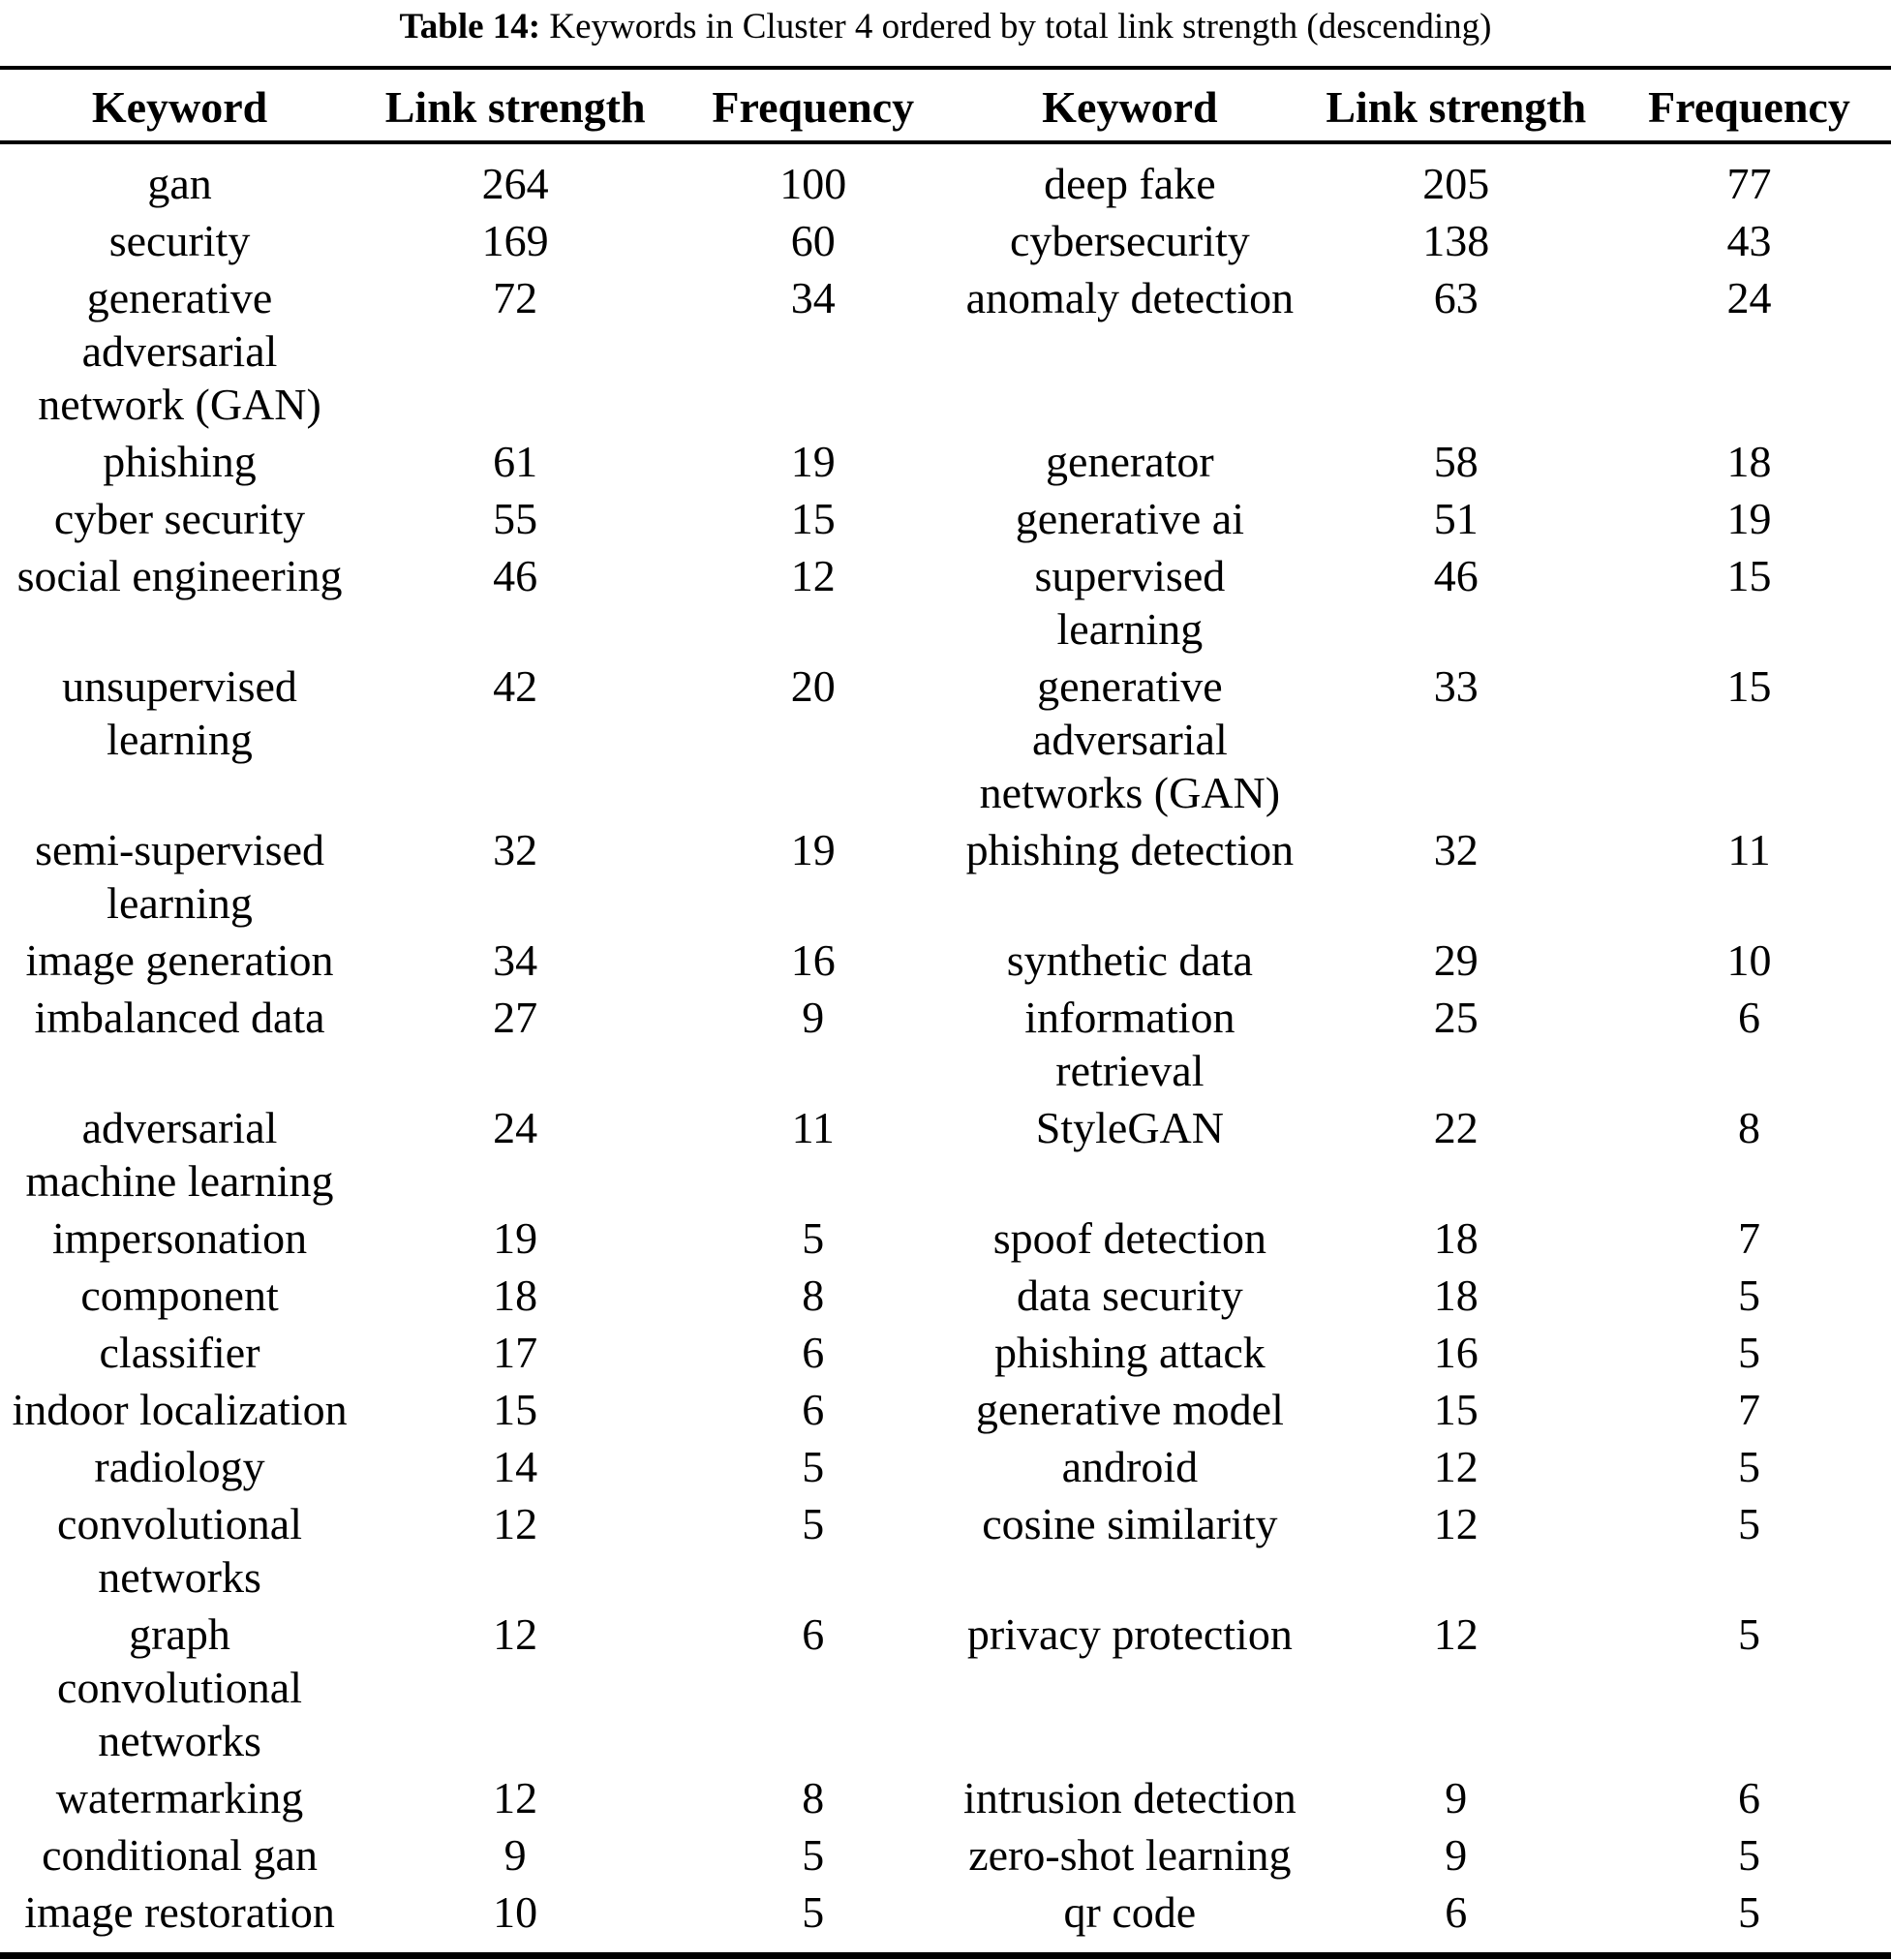 This screenshot has width=1891, height=1960. Describe the element at coordinates (179, 960) in the screenshot. I see `keyword-cell: image generation` at that location.